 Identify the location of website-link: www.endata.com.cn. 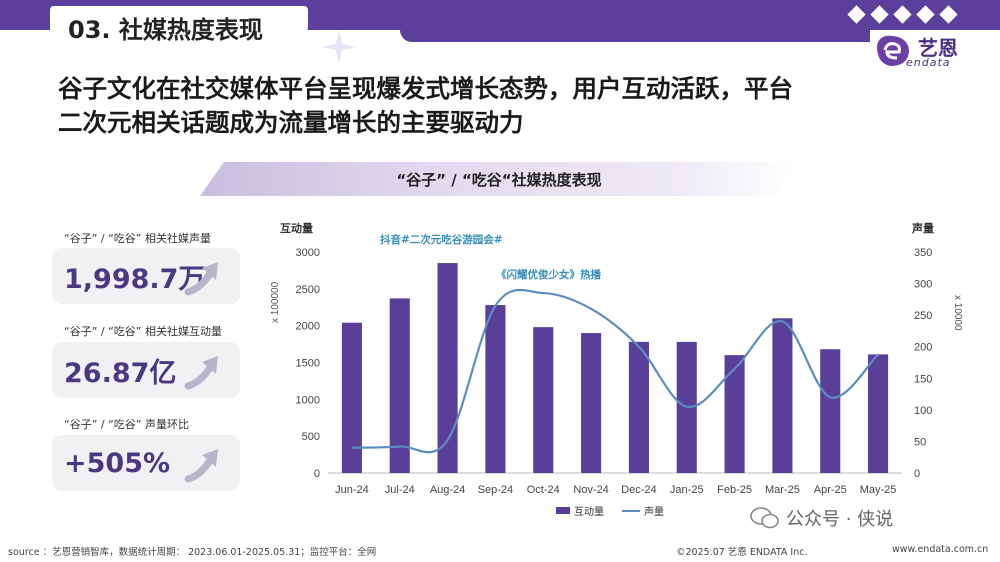
(940, 549).